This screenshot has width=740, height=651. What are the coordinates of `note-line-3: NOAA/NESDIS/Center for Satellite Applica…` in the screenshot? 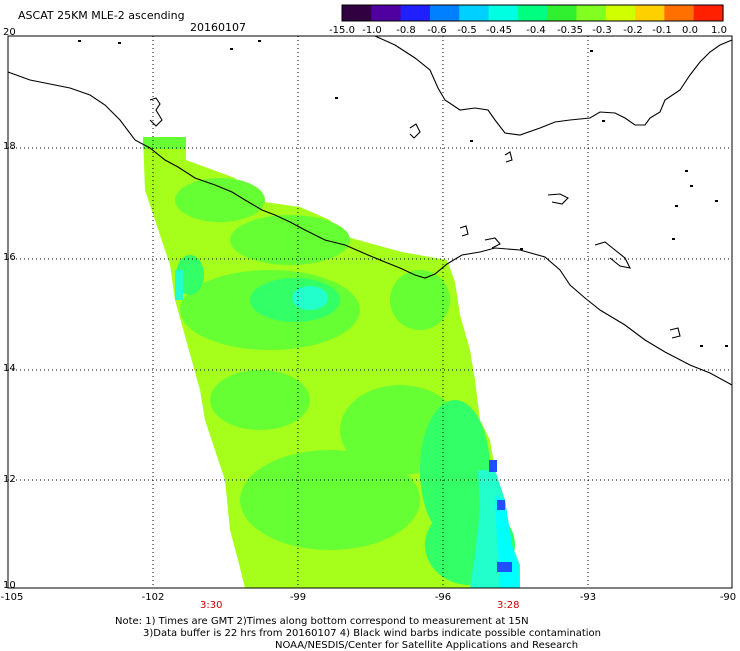 It's located at (427, 645).